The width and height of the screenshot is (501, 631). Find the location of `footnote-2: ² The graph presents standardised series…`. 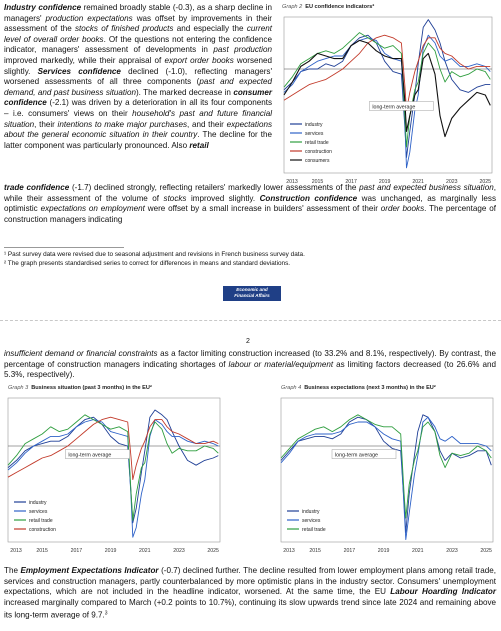

footnote-2: ² The graph presents standardised series… is located at coordinates (147, 263).